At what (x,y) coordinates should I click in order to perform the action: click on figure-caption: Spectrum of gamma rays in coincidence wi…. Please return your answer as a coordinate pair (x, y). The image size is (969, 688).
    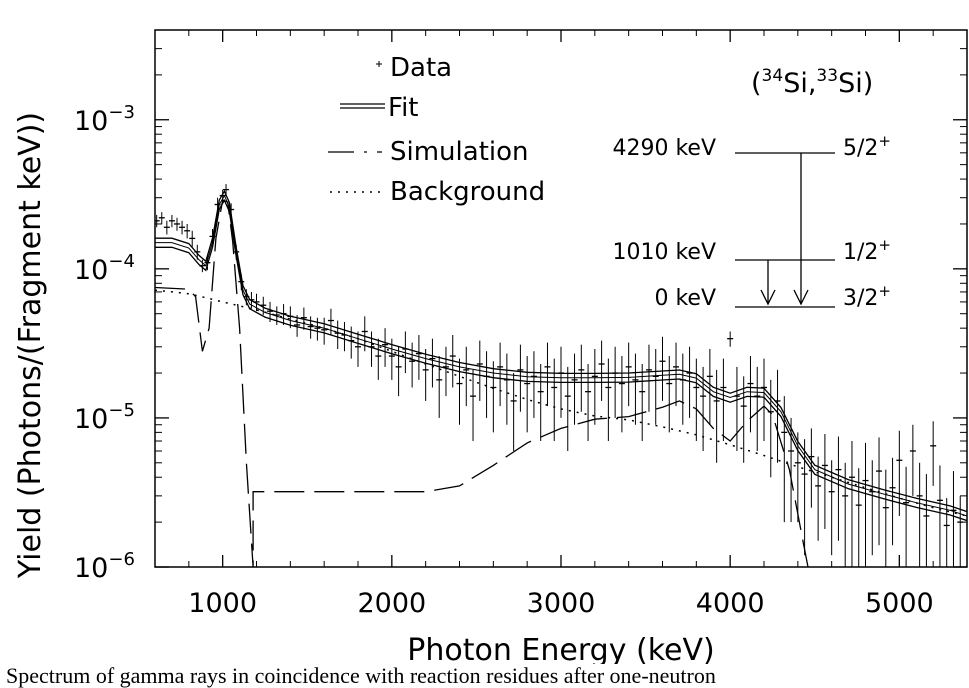
    Looking at the image, I should click on (361, 676).